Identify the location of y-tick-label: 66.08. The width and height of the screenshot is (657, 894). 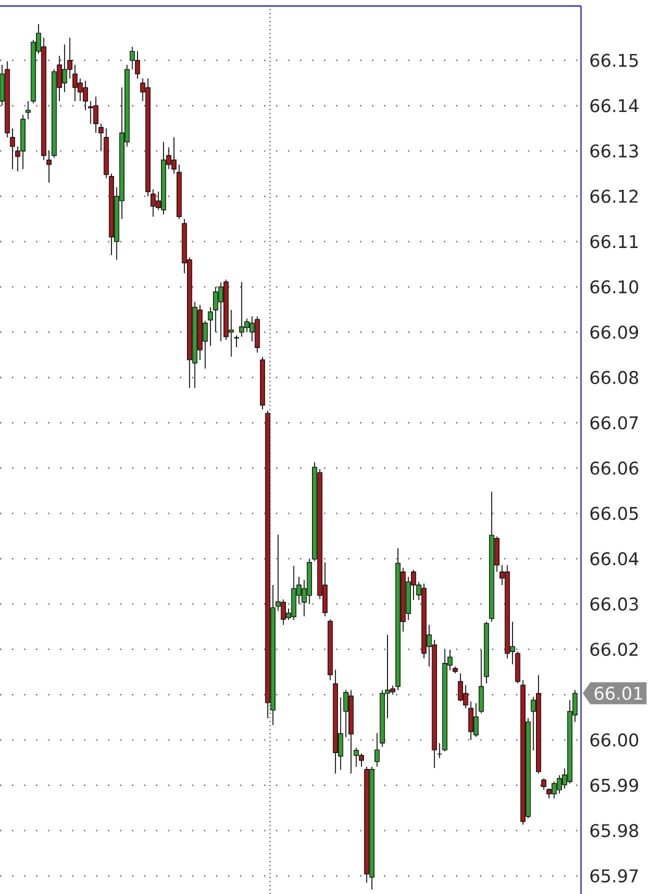
(614, 377).